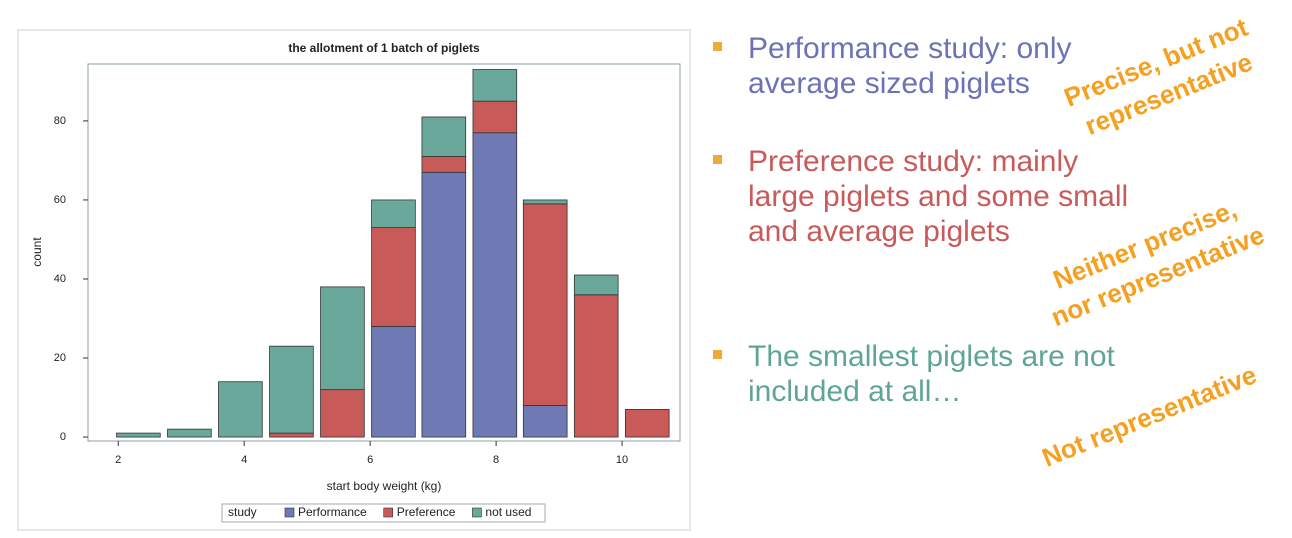  What do you see at coordinates (879, 231) in the screenshot?
I see `bullet-text: and average piglets` at bounding box center [879, 231].